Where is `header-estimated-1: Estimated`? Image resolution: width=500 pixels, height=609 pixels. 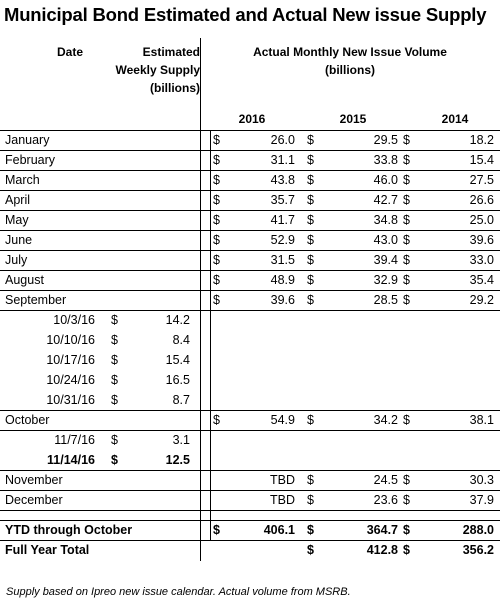 header-estimated-1: Estimated is located at coordinates (171, 52).